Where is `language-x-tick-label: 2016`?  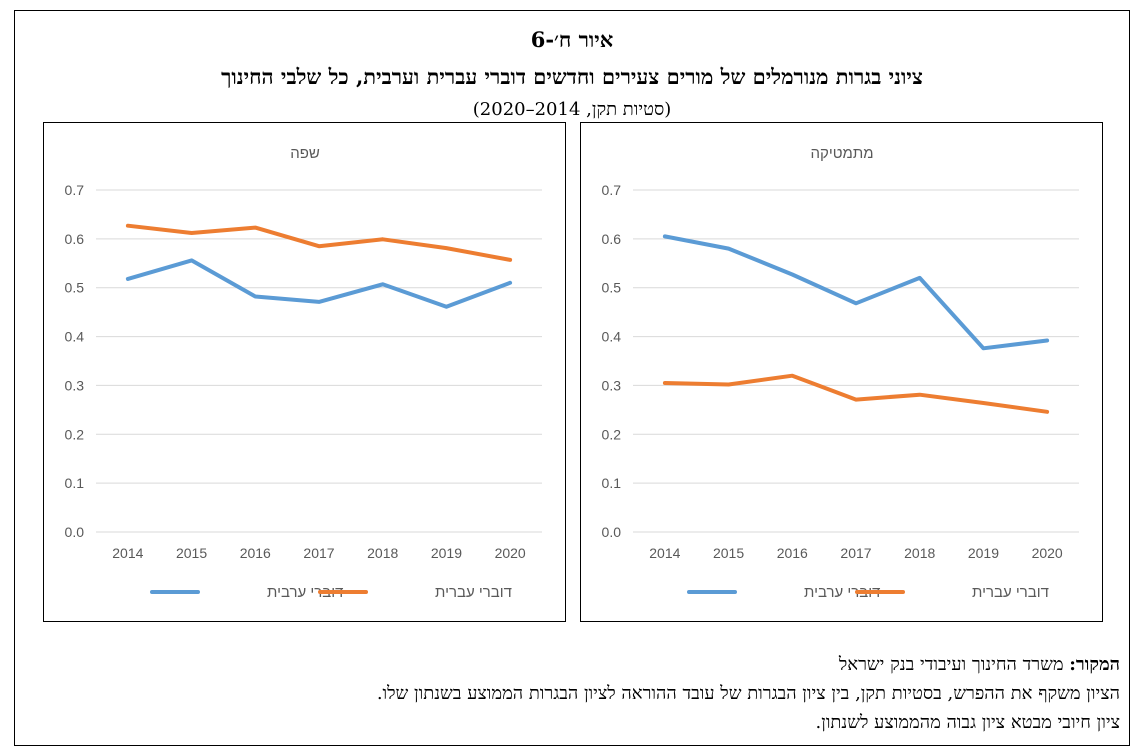 language-x-tick-label: 2016 is located at coordinates (255, 553).